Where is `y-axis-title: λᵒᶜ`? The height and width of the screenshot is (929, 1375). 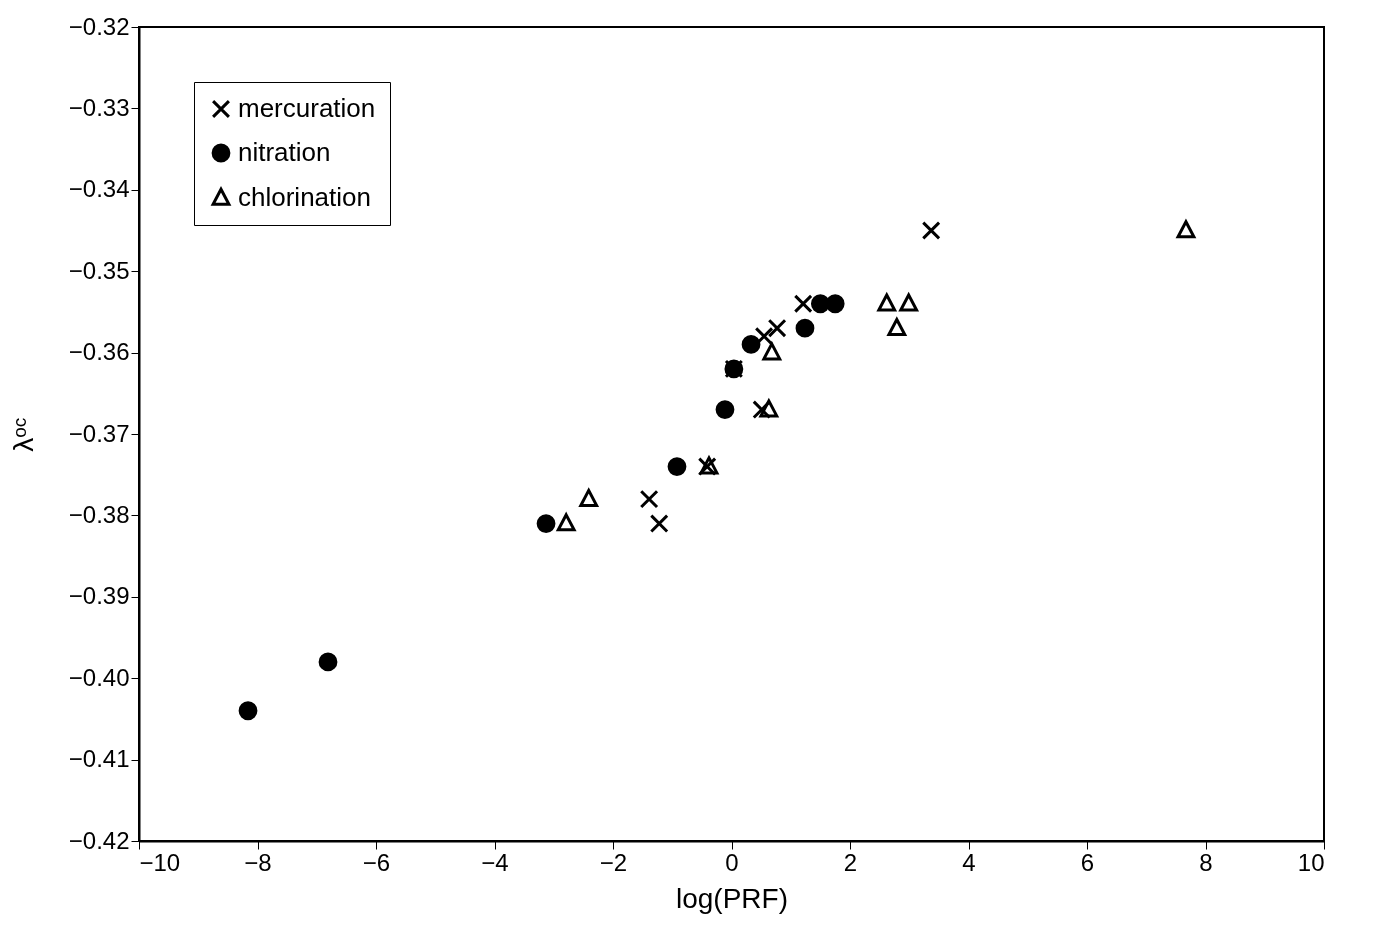 y-axis-title: λᵒᶜ is located at coordinates (23, 434).